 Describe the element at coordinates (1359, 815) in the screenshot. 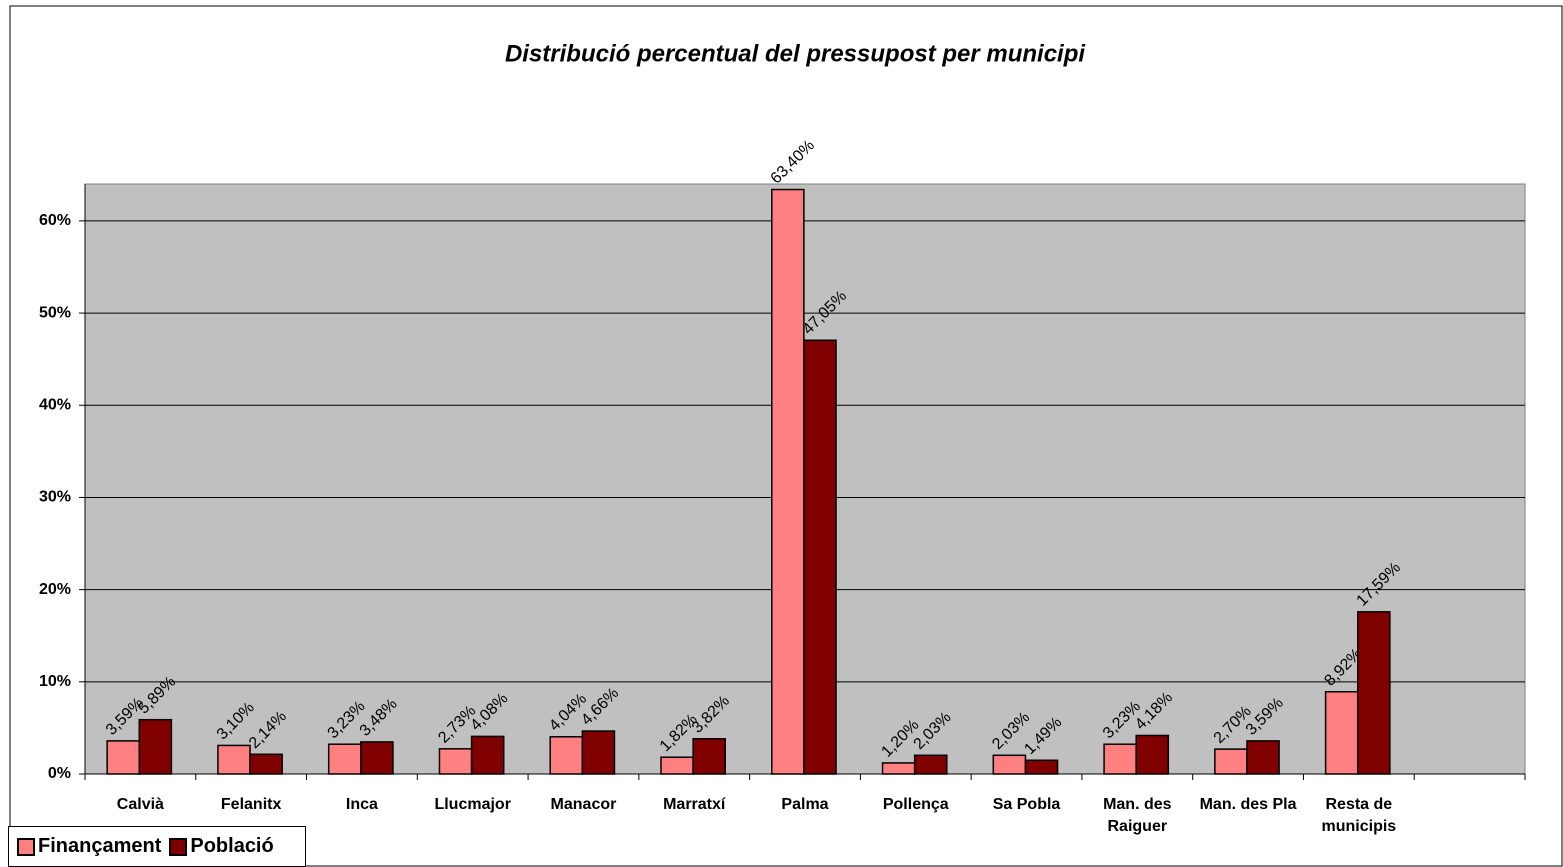

I see `x-tick-label: Resta de municipis` at that location.